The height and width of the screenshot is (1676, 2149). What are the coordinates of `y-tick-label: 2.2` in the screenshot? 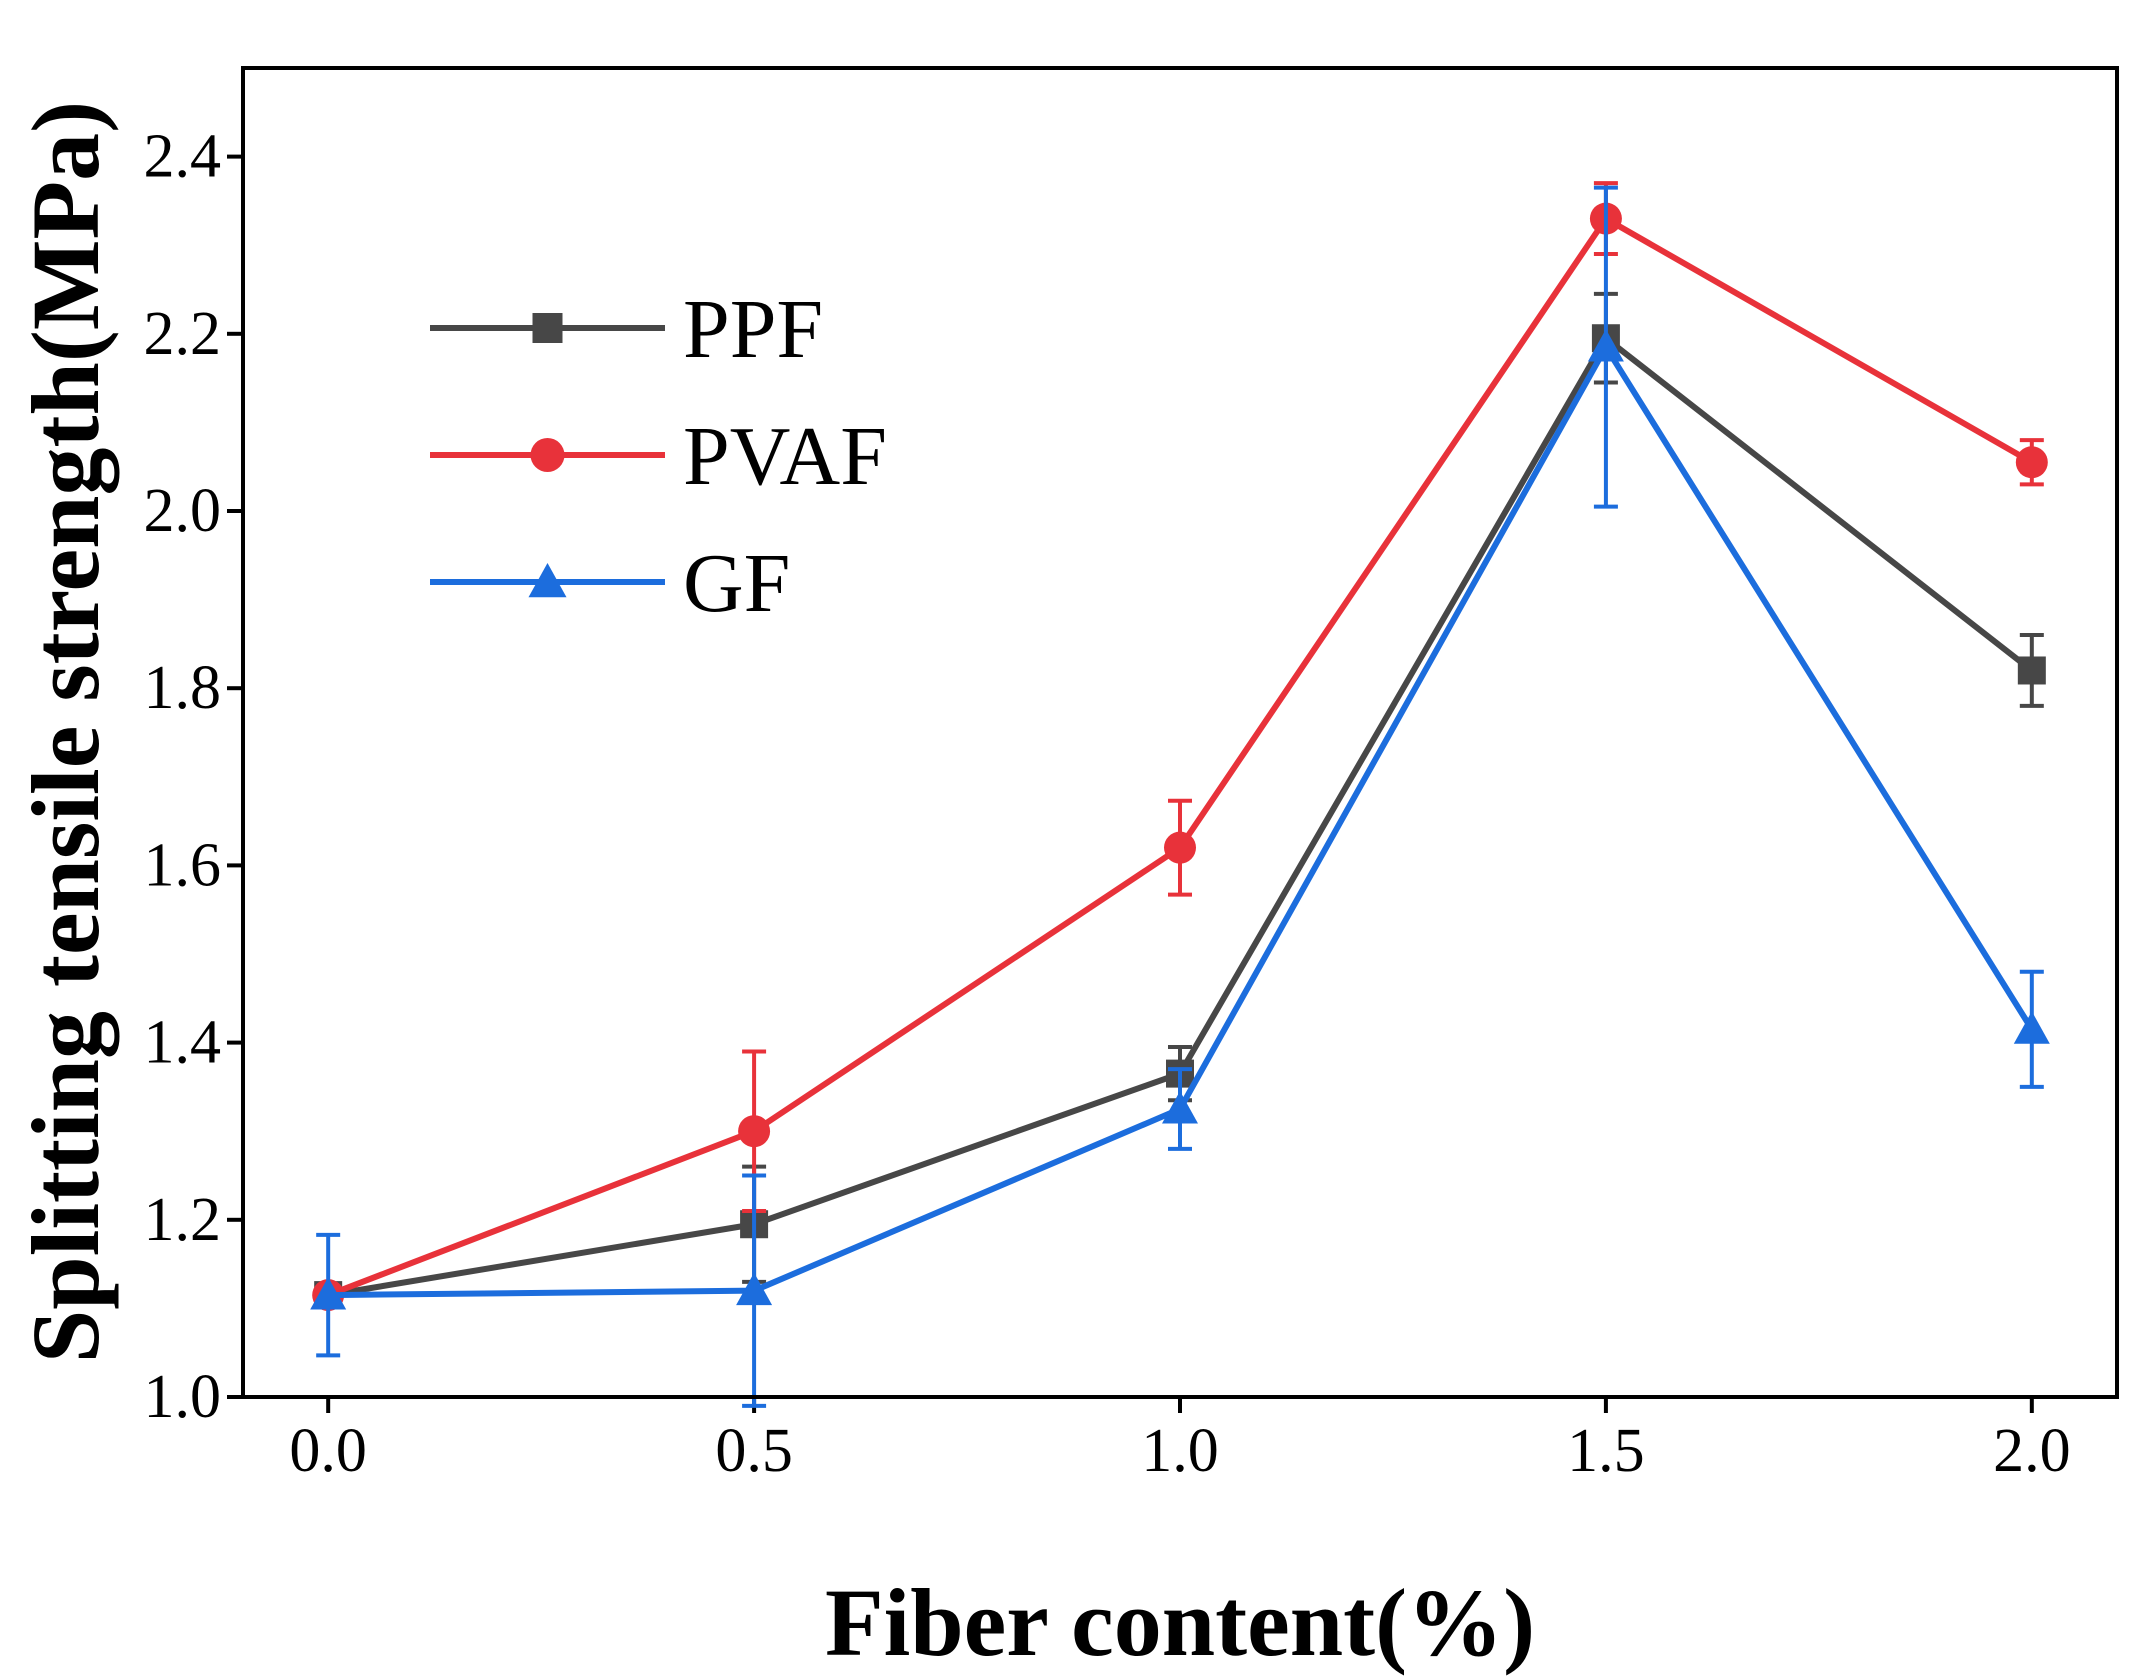 It's located at (183, 334).